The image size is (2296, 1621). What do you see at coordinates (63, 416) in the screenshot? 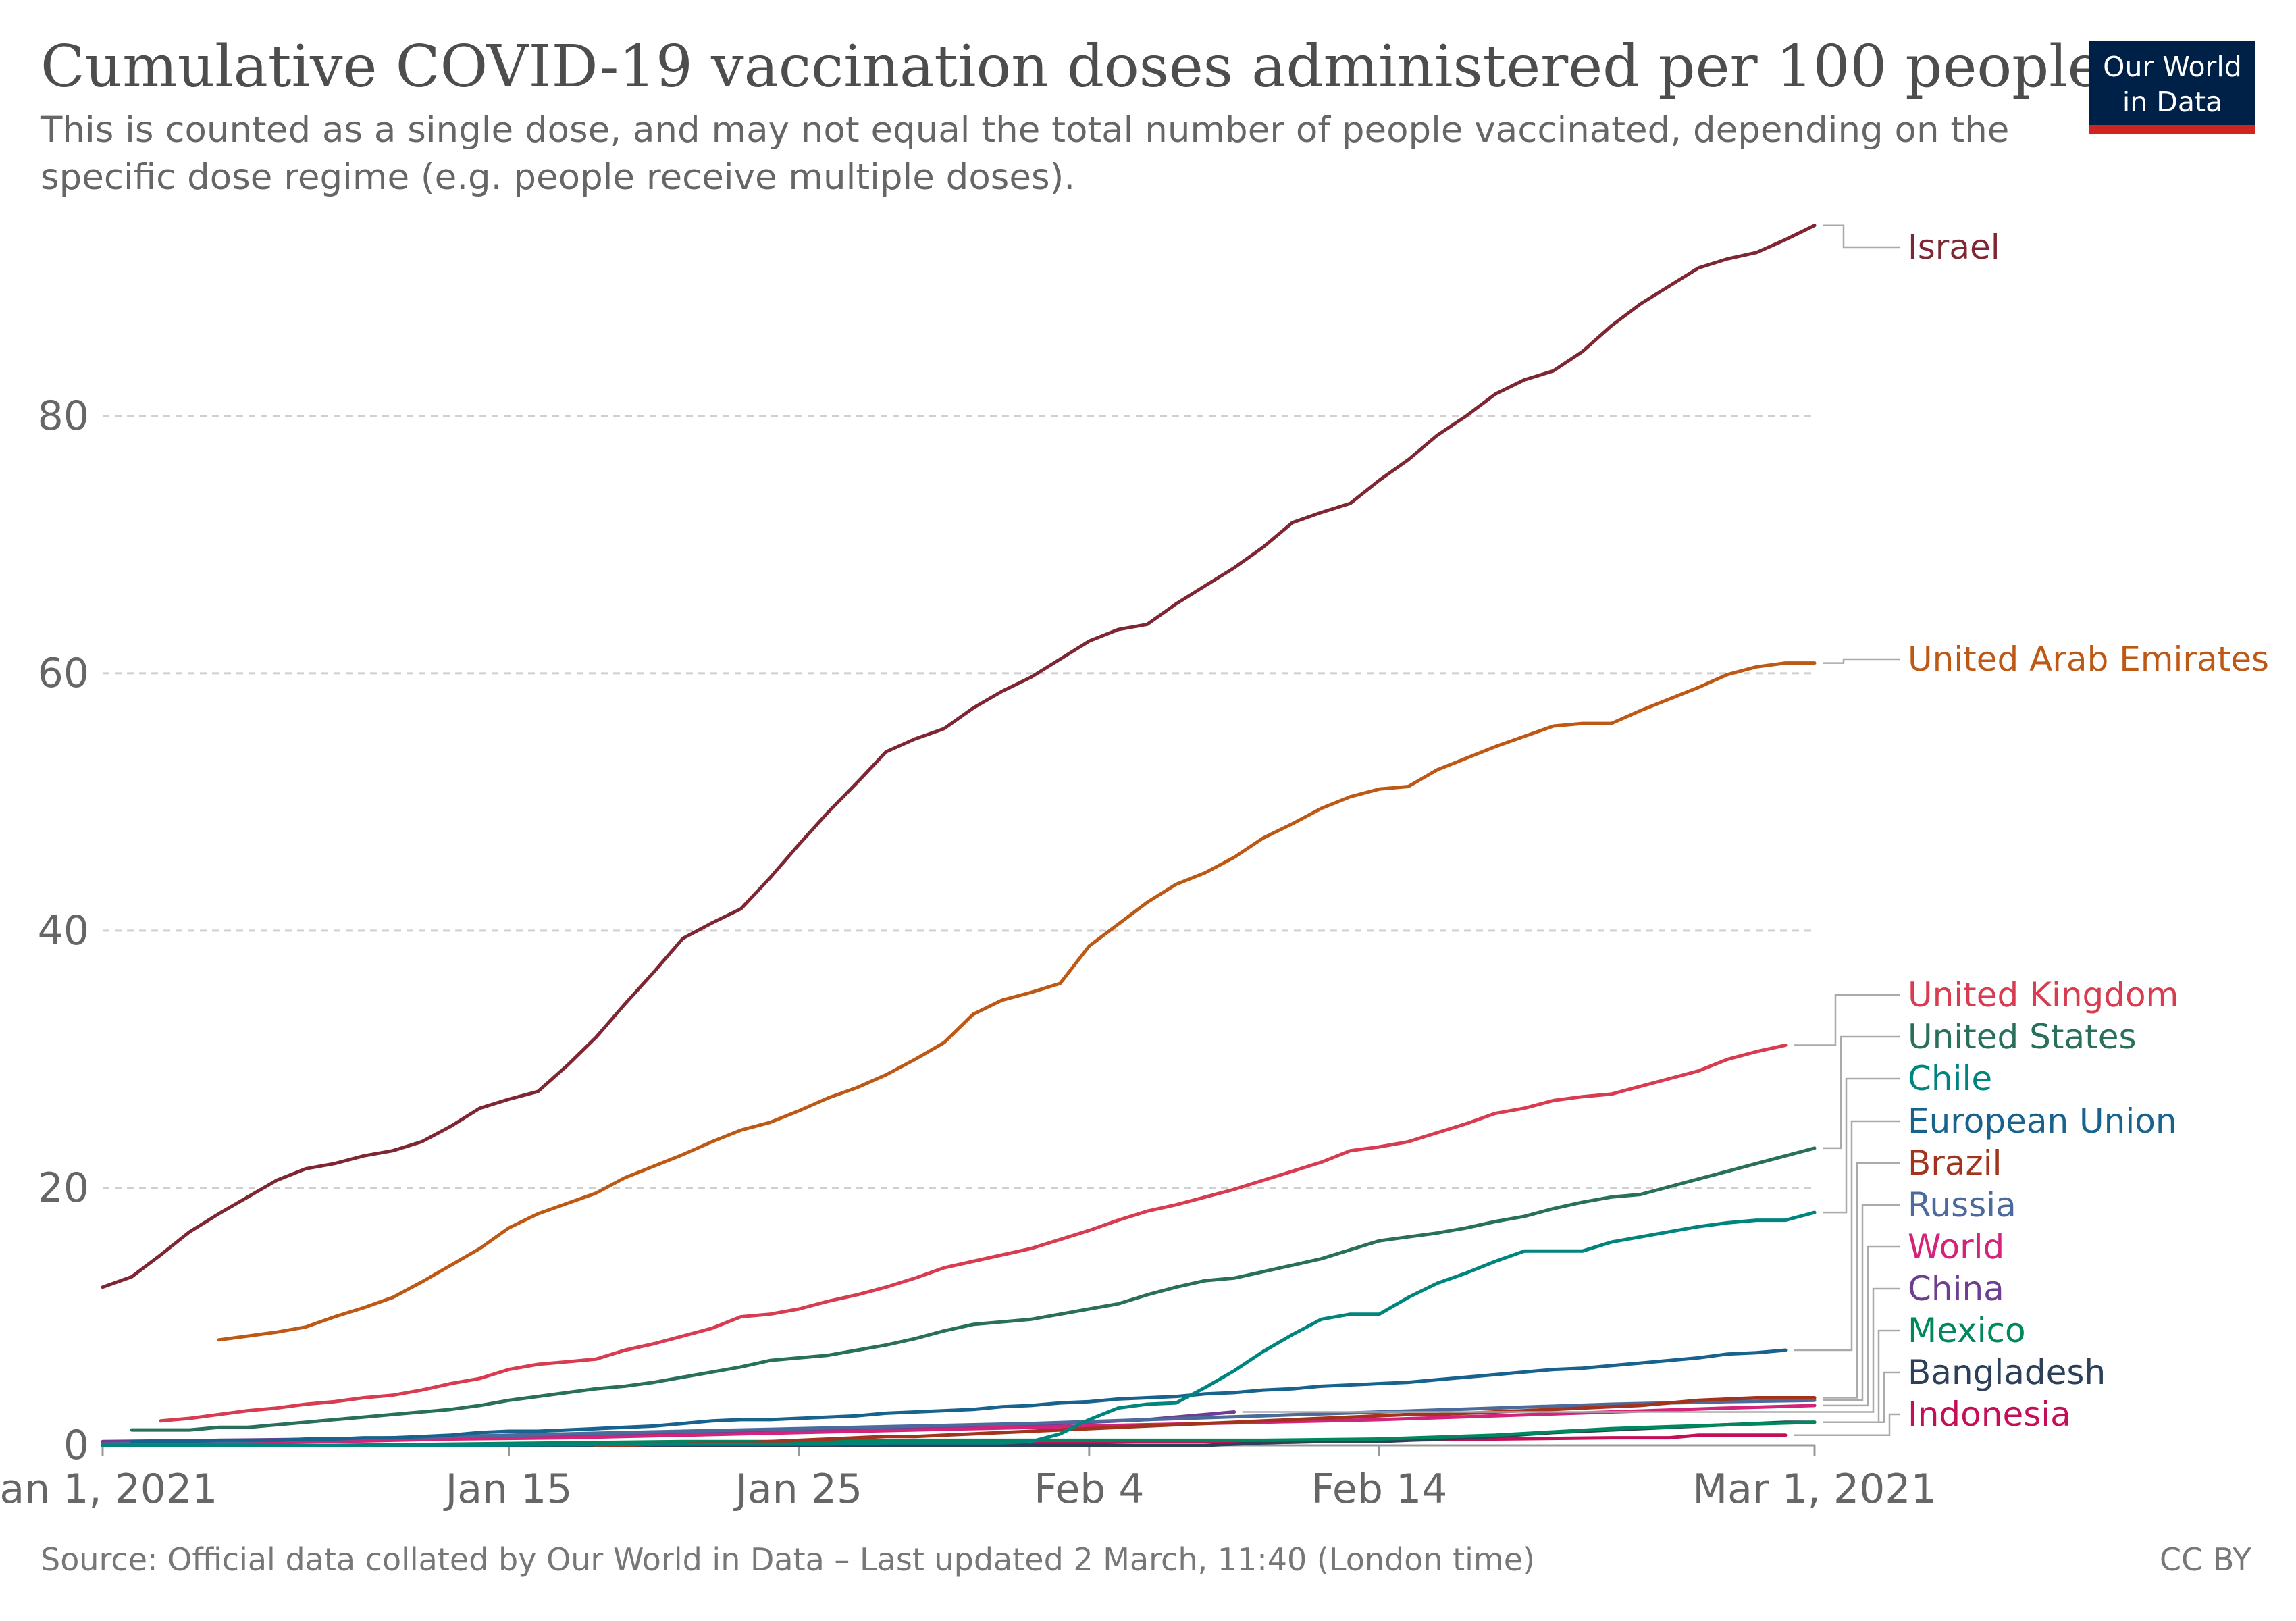
I see `y-tick-label: 80` at bounding box center [63, 416].